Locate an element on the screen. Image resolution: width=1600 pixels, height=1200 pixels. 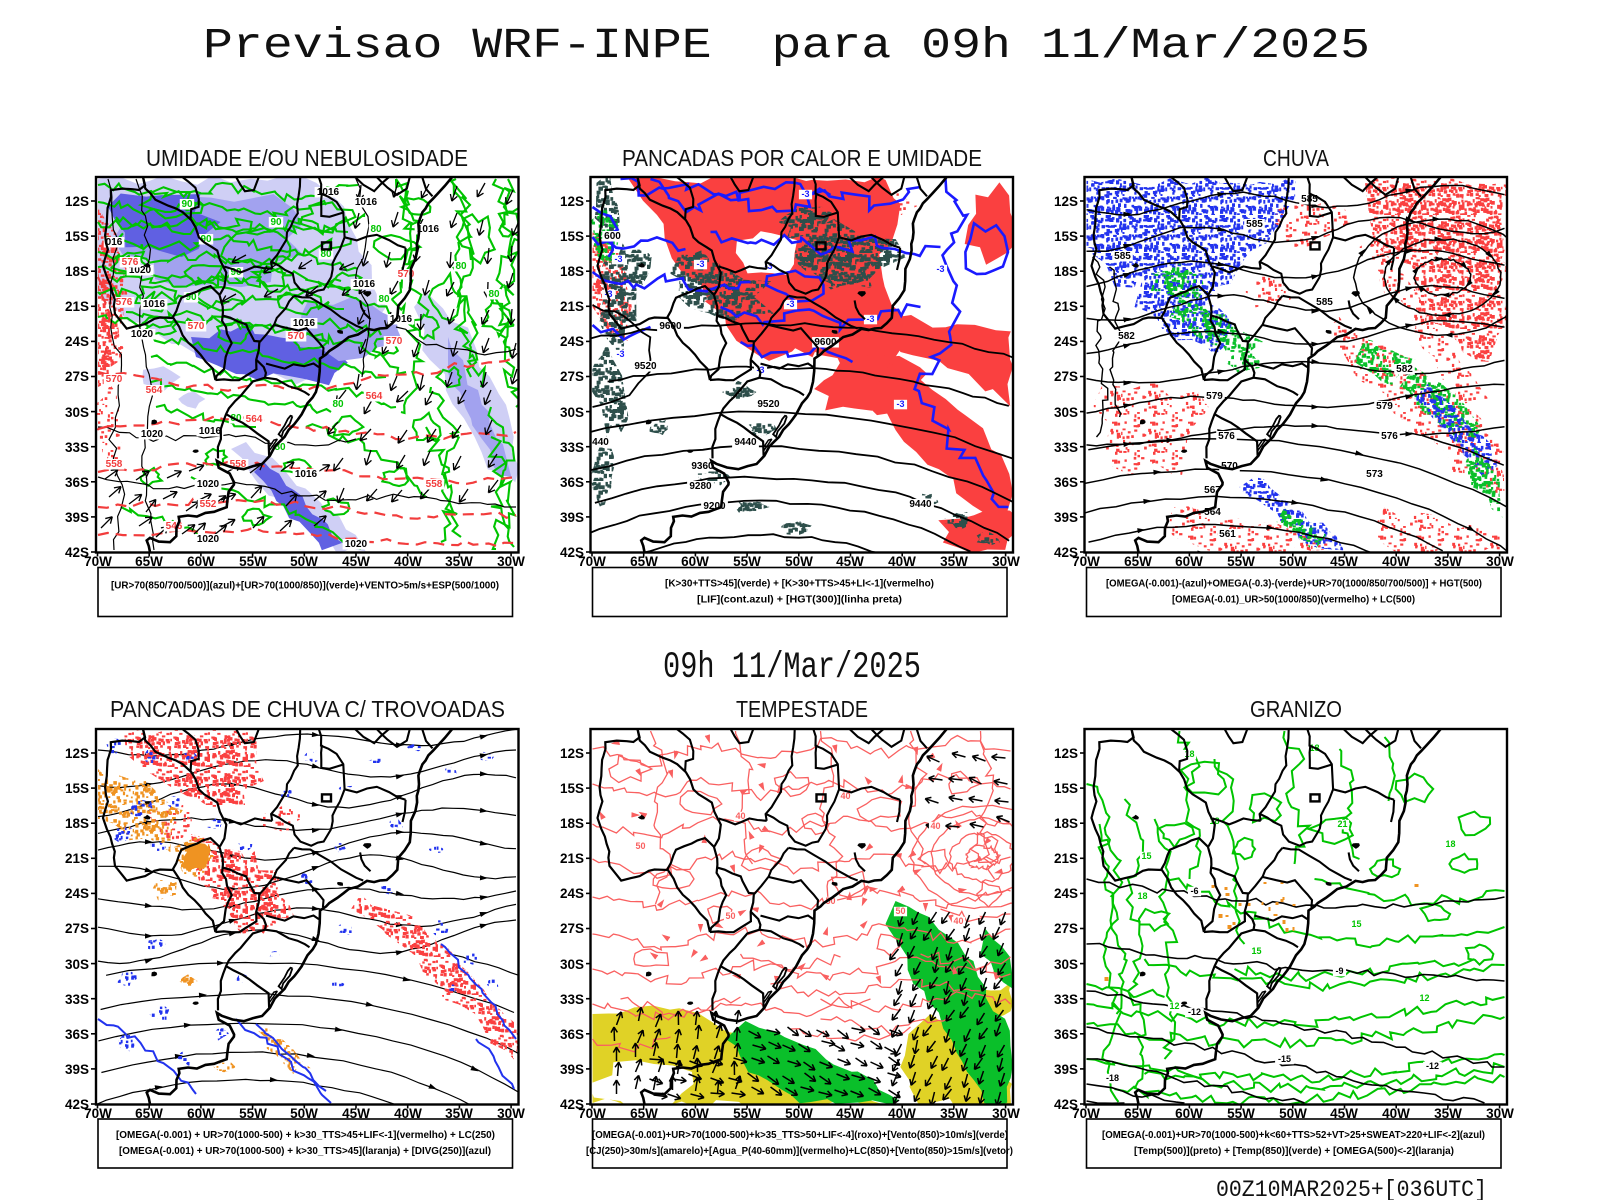
svg-text: 9280 is located at coordinates (700, 486).